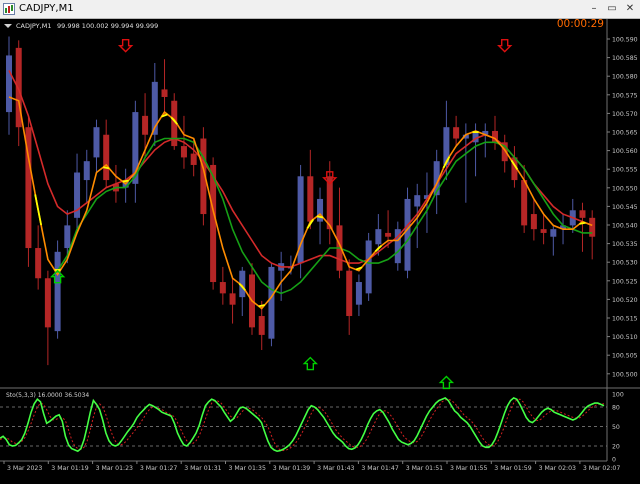  What do you see at coordinates (24, 468) in the screenshot?
I see `time-axis-label: 3 Mar 2023` at bounding box center [24, 468].